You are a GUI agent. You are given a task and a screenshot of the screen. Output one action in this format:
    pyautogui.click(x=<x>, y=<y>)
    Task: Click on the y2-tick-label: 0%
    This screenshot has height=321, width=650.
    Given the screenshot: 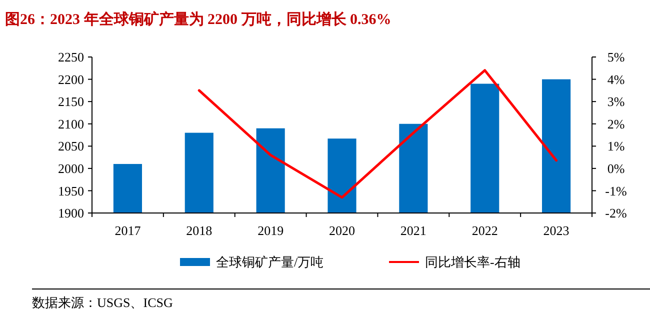 What is the action you would take?
    pyautogui.click(x=616, y=168)
    